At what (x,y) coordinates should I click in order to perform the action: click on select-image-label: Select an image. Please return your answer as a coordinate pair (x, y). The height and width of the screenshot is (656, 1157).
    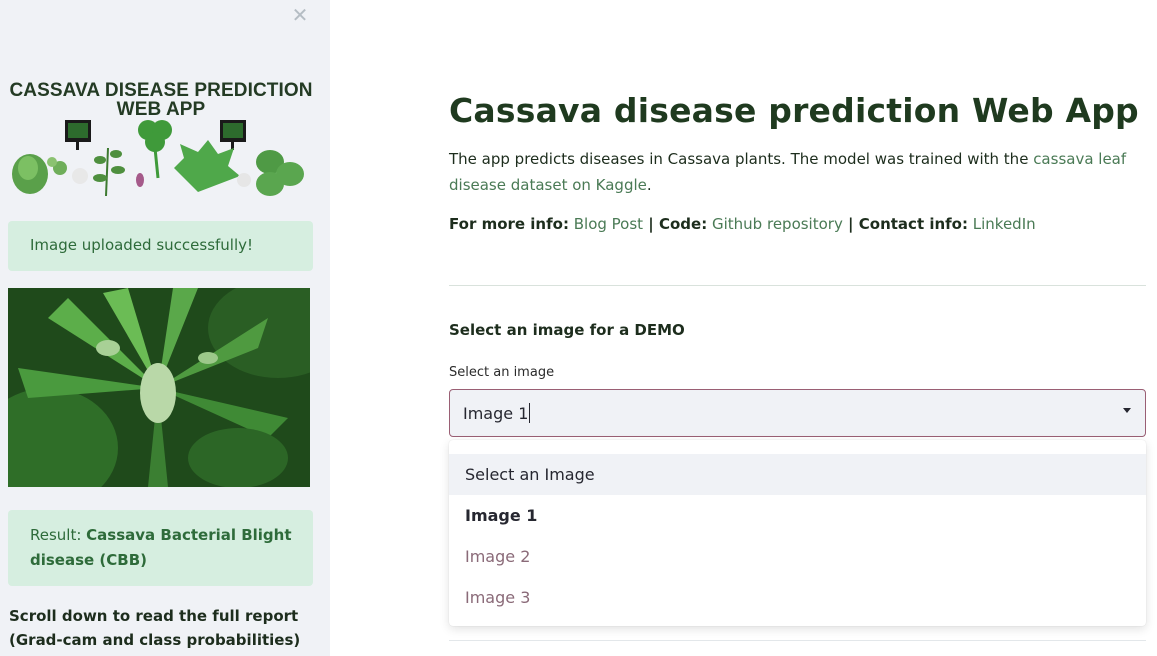
    Looking at the image, I should click on (502, 372).